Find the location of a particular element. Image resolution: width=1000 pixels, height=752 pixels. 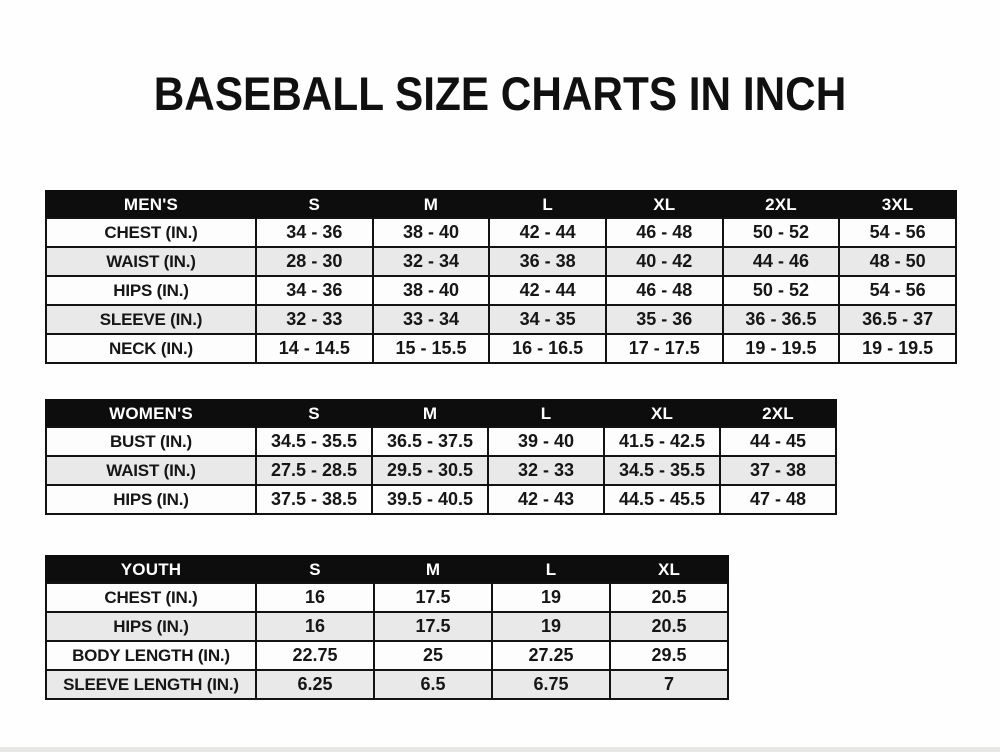

size-value-cell: 16 is located at coordinates (315, 597).